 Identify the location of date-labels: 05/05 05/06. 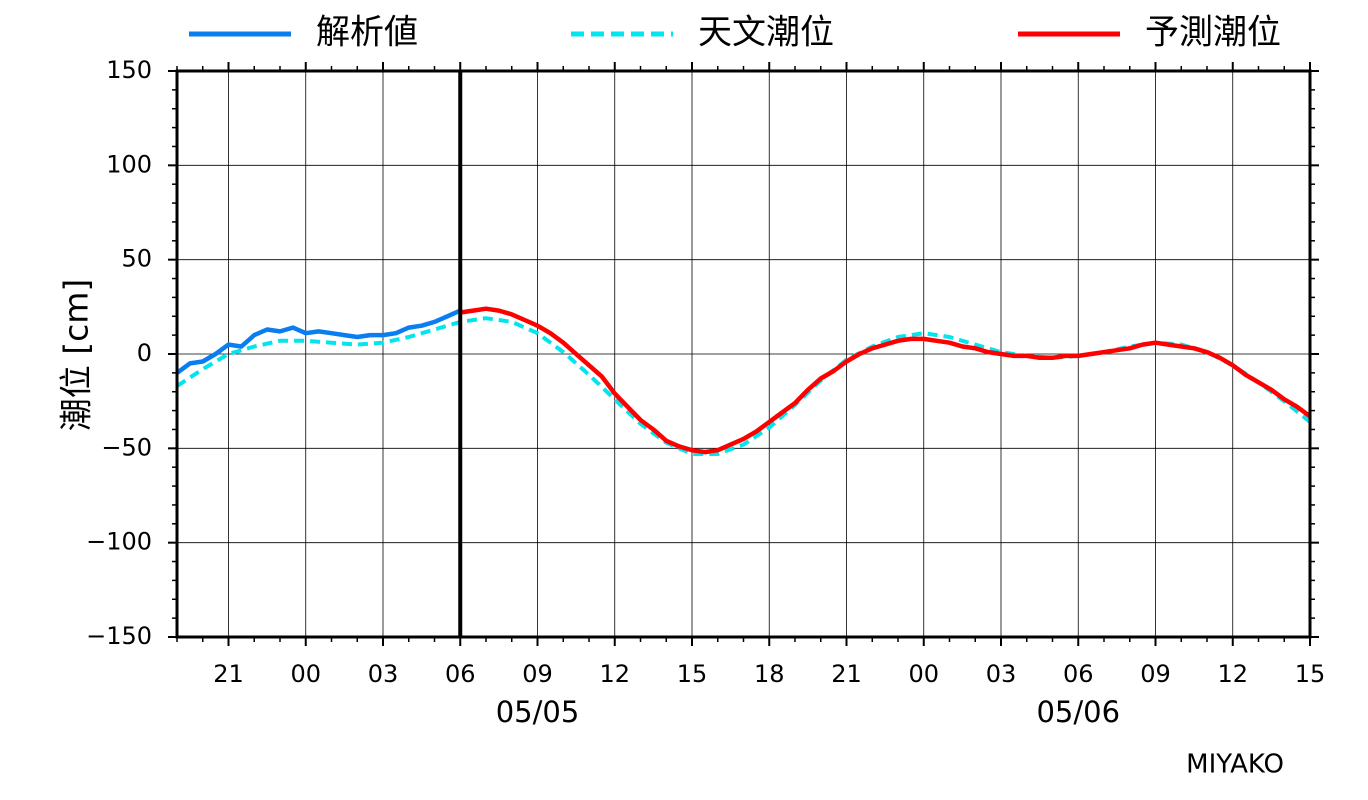
(808, 712).